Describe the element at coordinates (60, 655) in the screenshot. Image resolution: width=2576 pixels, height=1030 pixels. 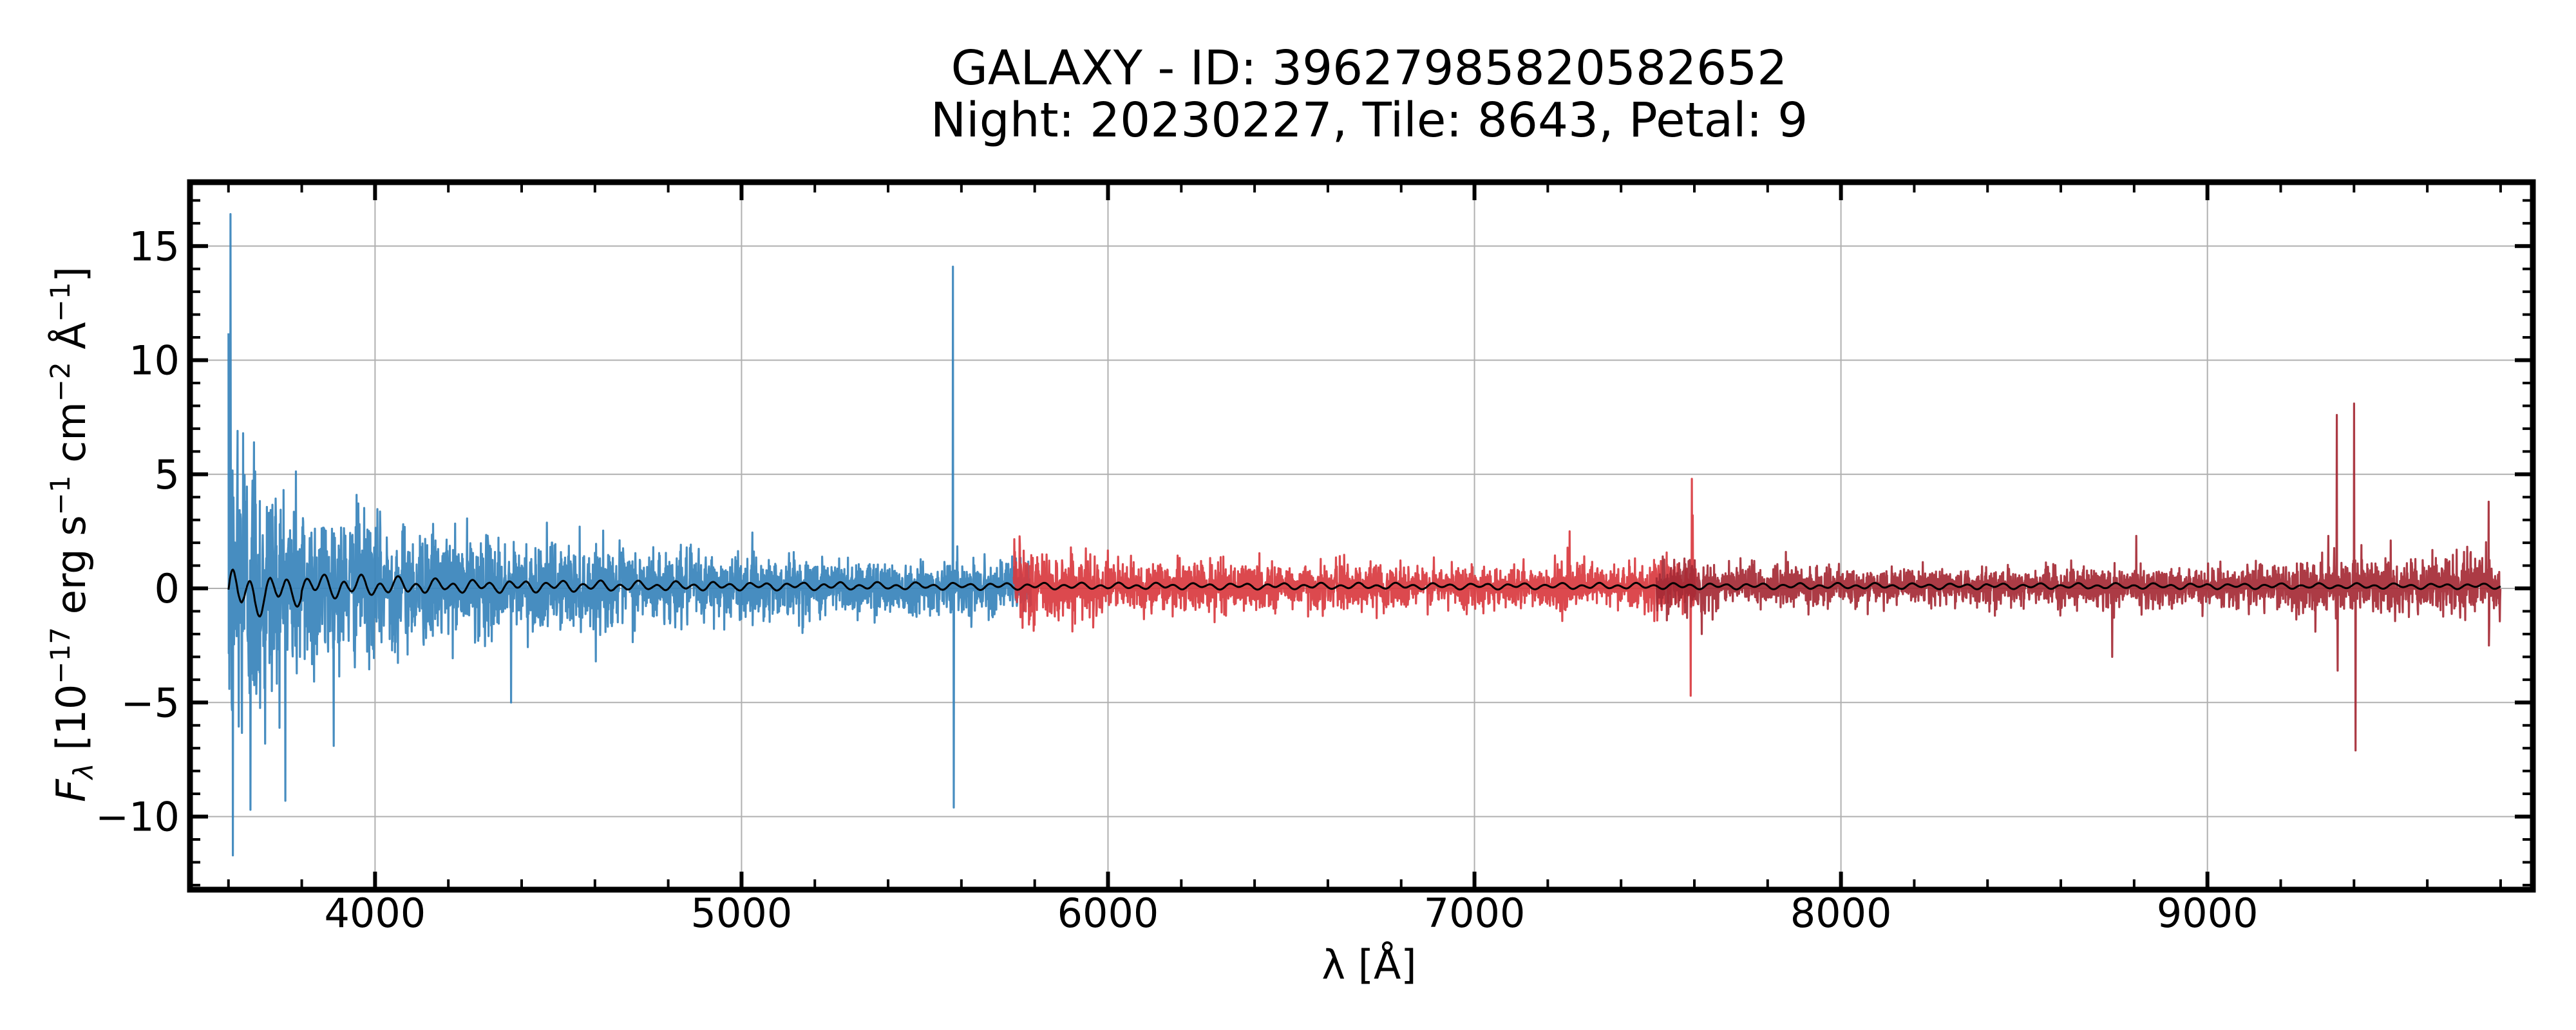
I see `y-label-exp: −17` at that location.